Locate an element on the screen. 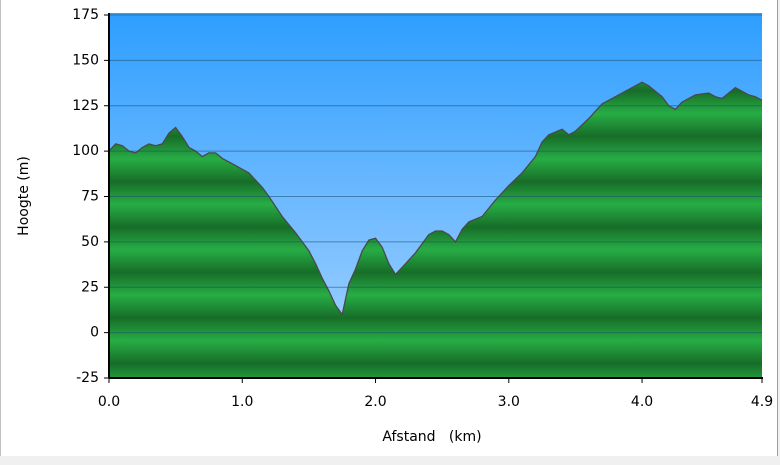 This screenshot has width=780, height=465. y-tick-label: 175 is located at coordinates (85, 15).